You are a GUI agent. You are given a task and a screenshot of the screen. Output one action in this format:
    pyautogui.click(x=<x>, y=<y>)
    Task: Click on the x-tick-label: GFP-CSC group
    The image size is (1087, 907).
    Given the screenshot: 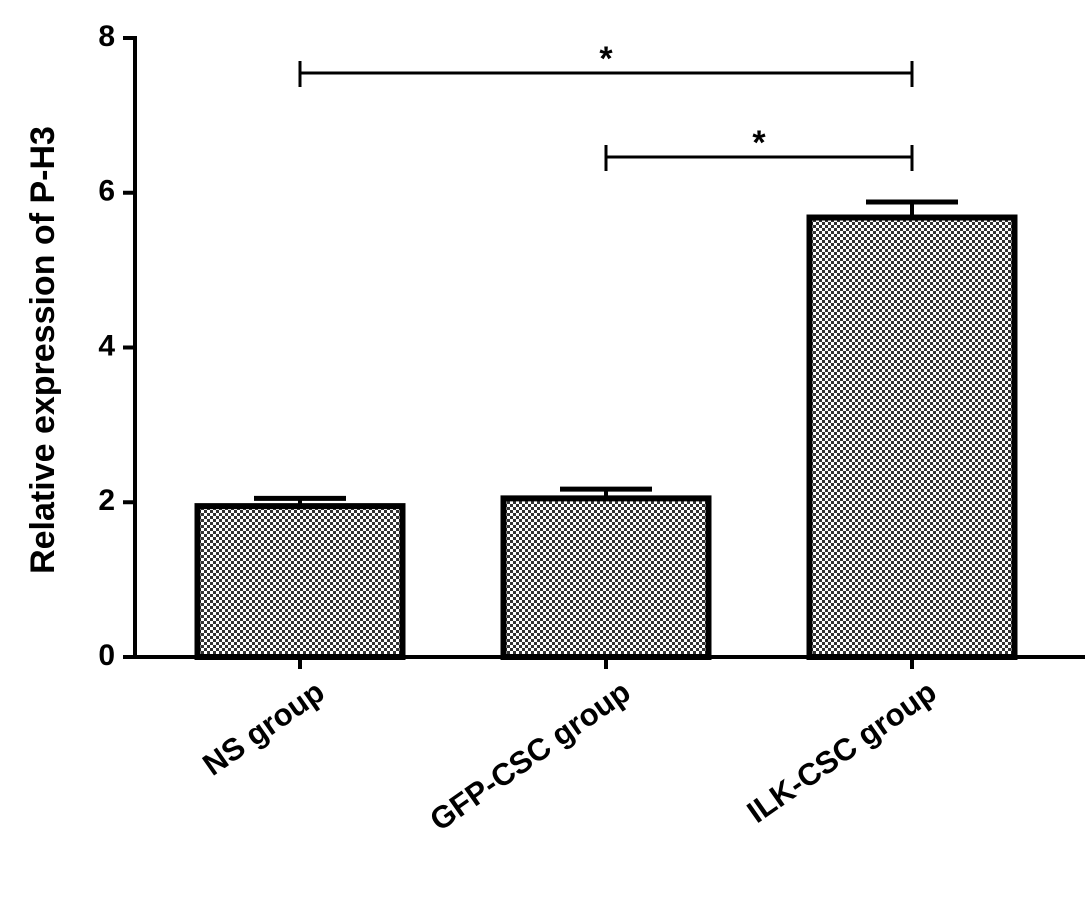 What is the action you would take?
    pyautogui.click(x=529, y=756)
    